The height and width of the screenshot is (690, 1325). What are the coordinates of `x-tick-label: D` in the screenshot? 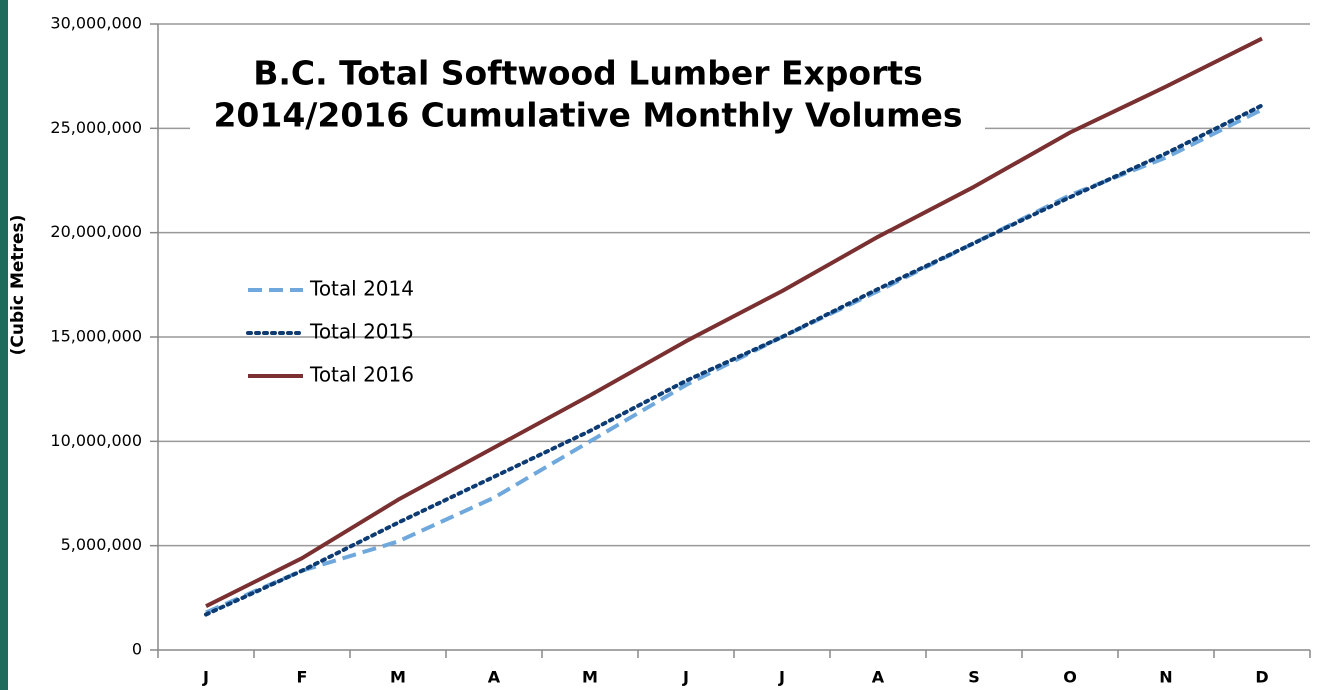 It's located at (1261, 677).